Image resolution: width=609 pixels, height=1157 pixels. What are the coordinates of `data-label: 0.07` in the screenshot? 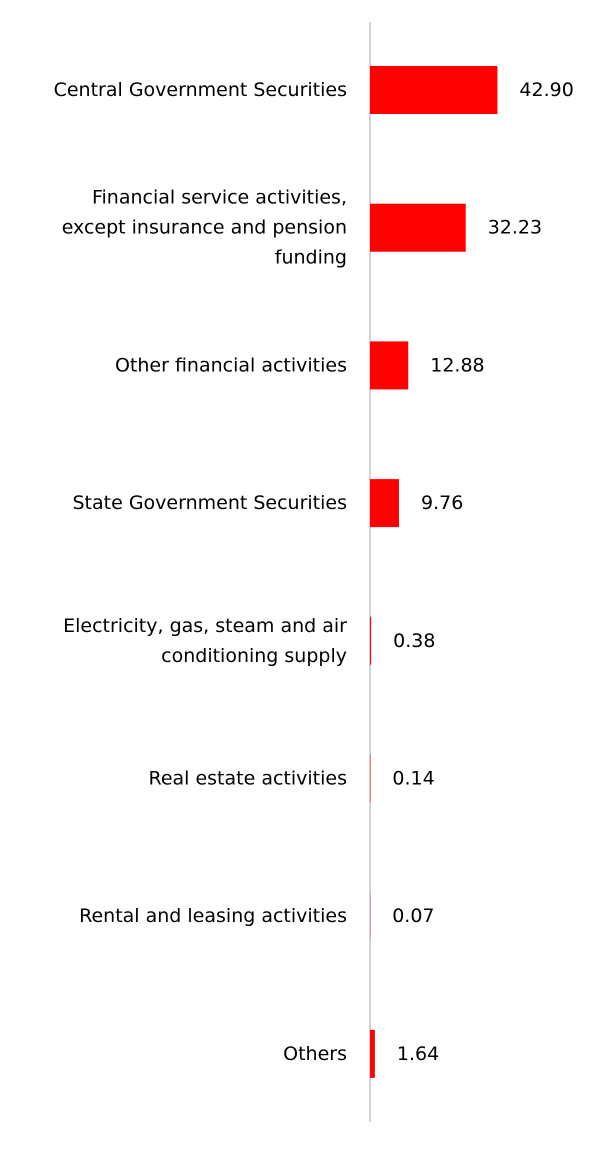 It's located at (413, 916).